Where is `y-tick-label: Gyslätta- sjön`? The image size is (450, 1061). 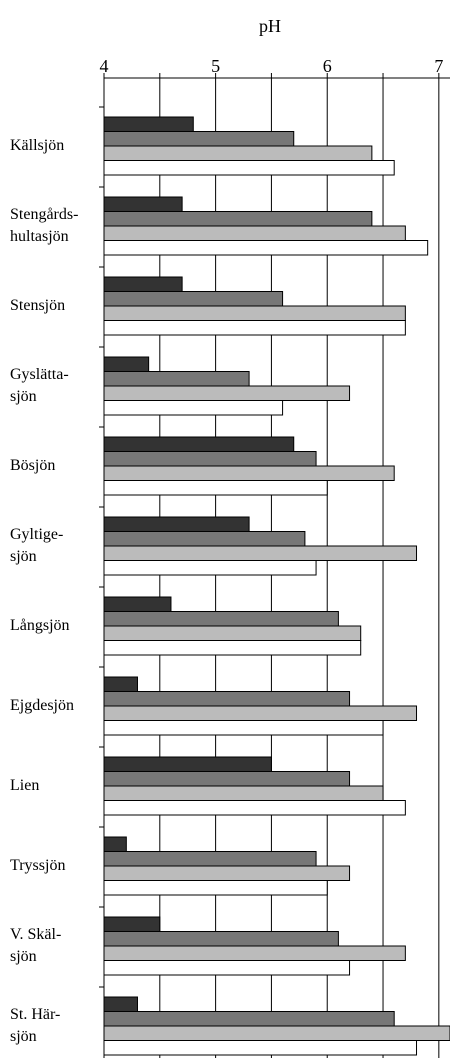 y-tick-label: Gyslätta- sjön is located at coordinates (39, 385).